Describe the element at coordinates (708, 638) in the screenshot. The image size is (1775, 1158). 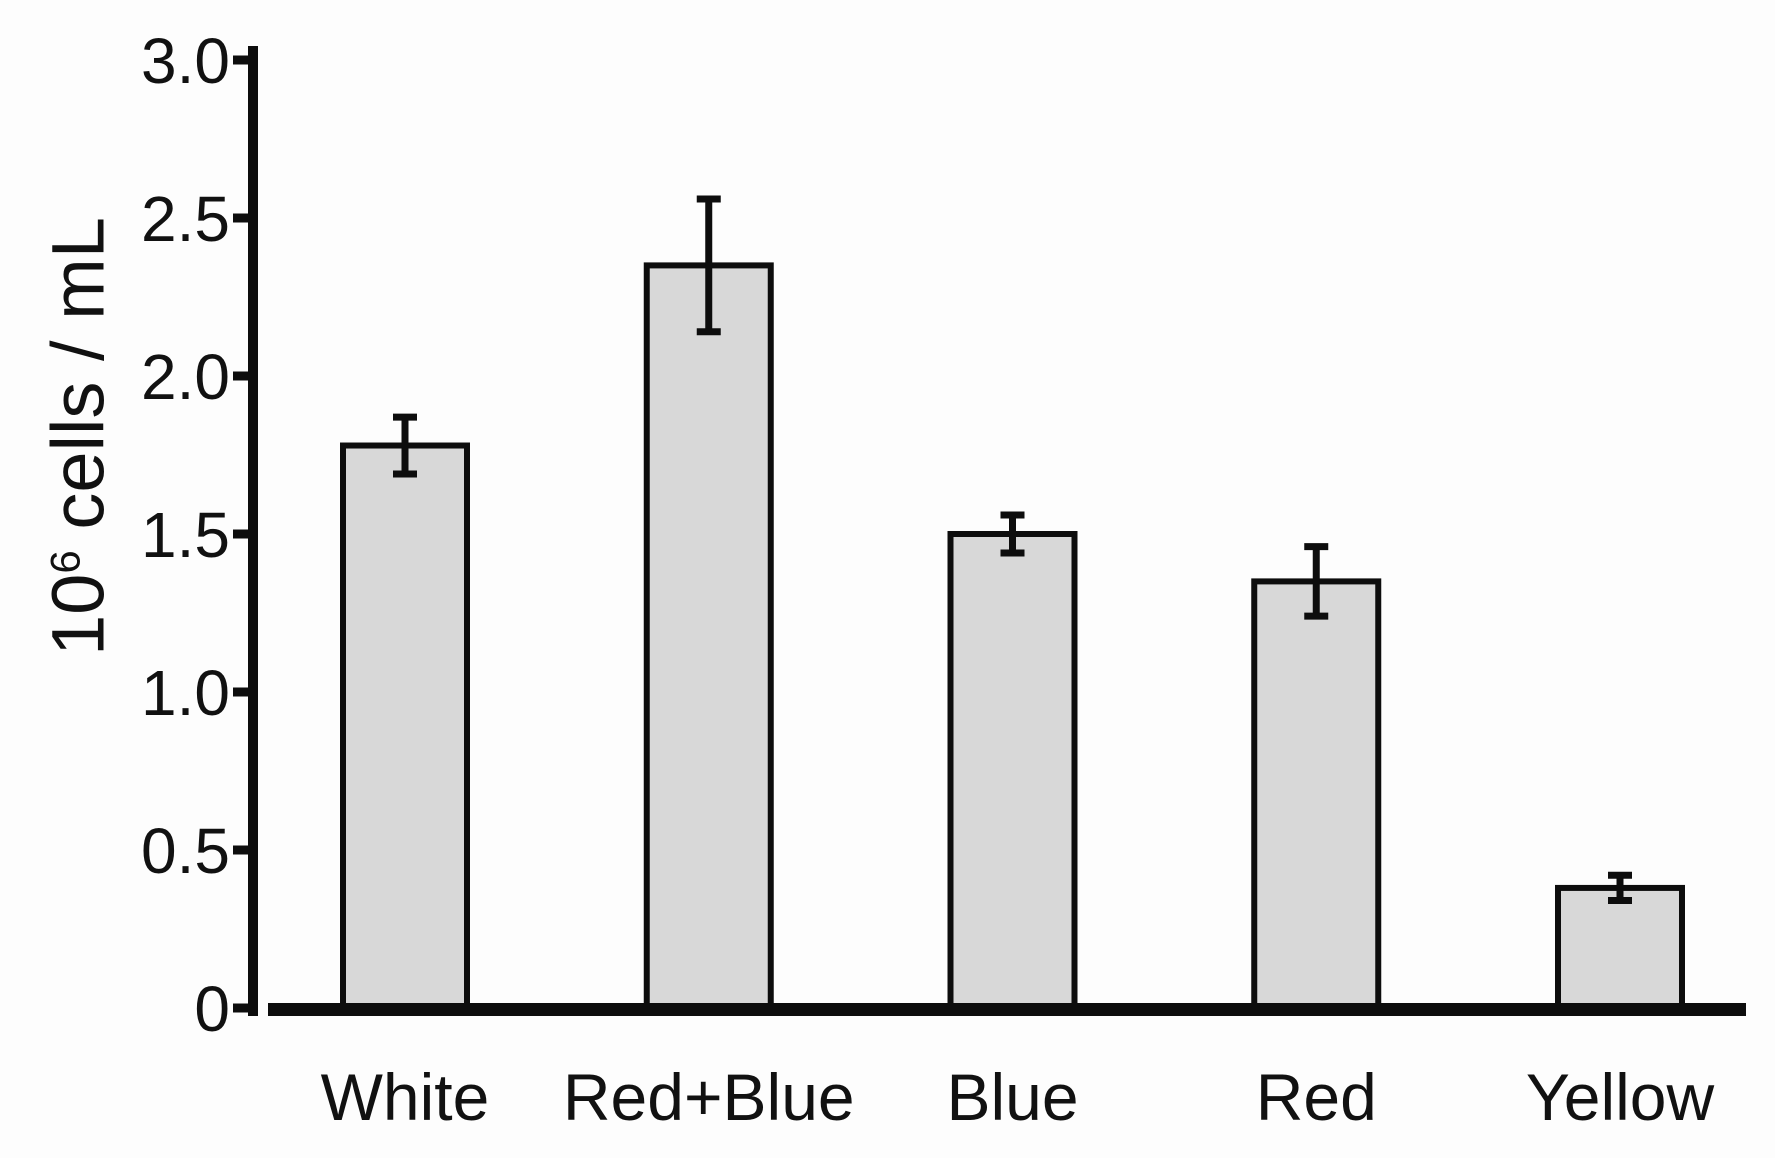
I see `bar-red+blue` at that location.